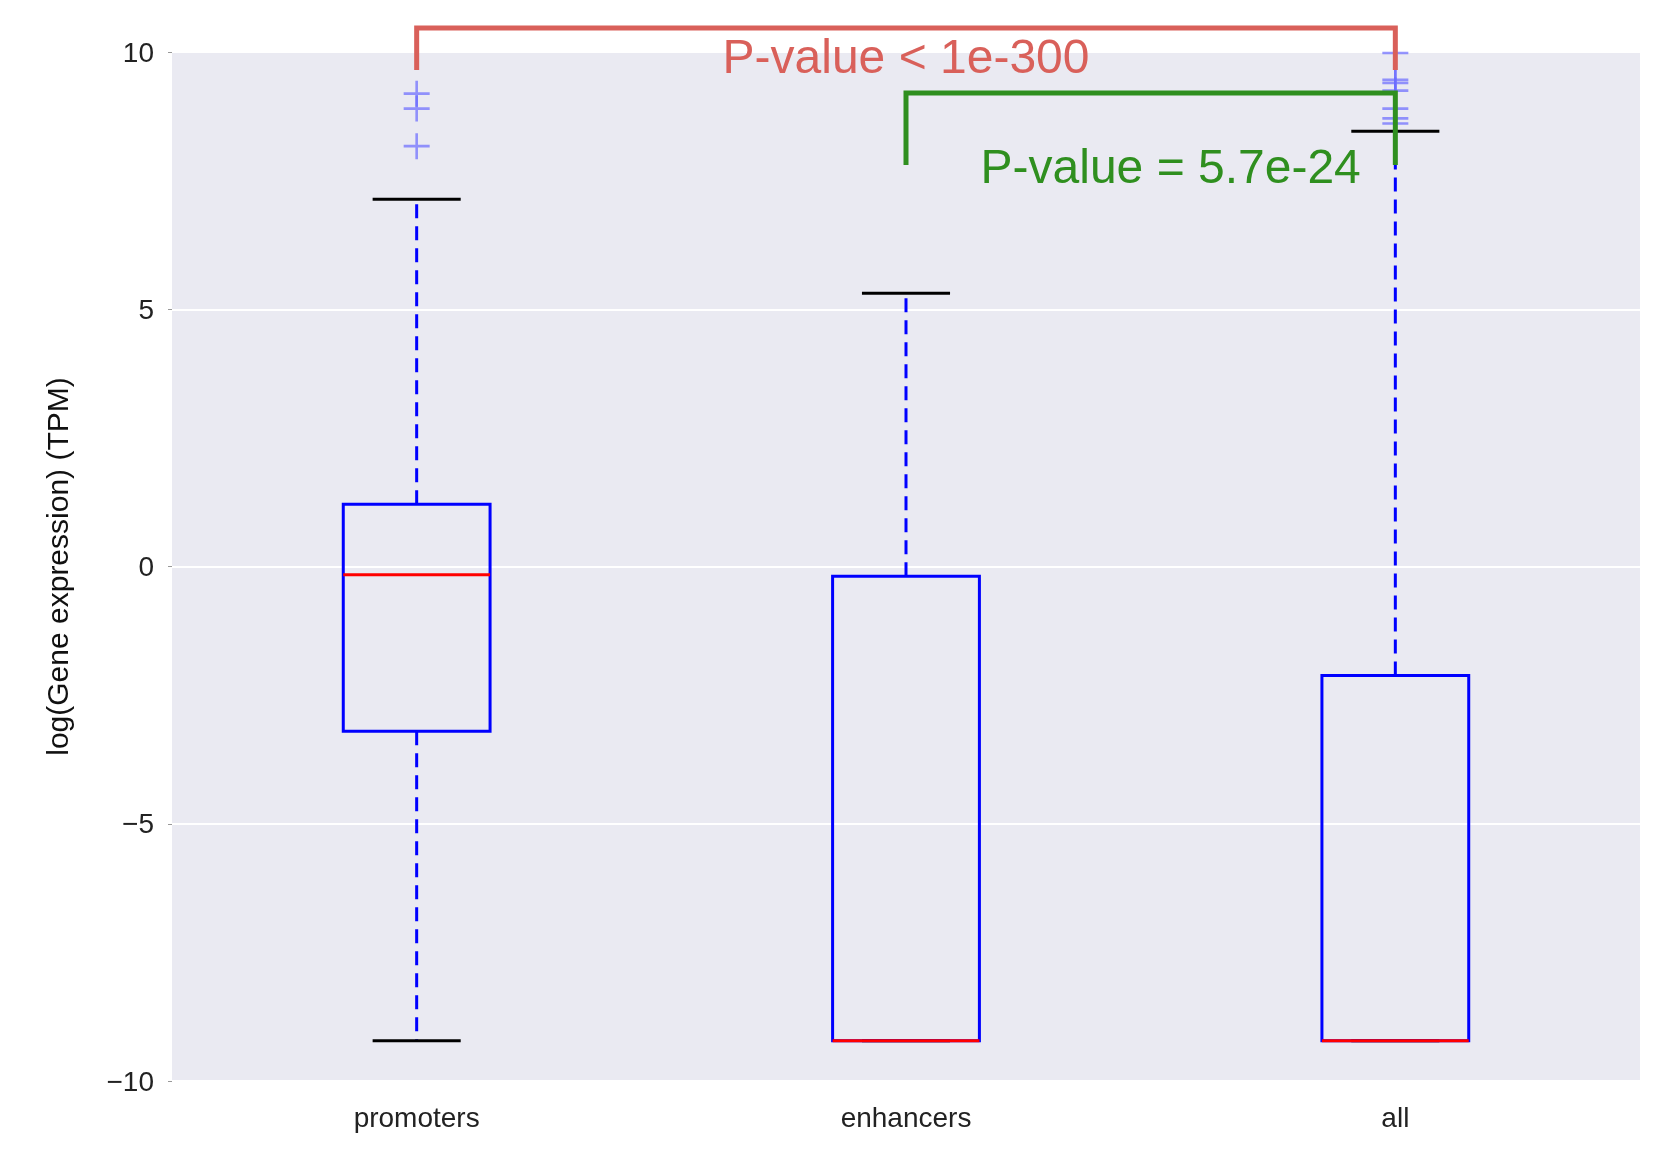 This screenshot has height=1167, width=1678. Describe the element at coordinates (1170, 166) in the screenshot. I see `annotation: P-value = 5.7e-24` at that location.